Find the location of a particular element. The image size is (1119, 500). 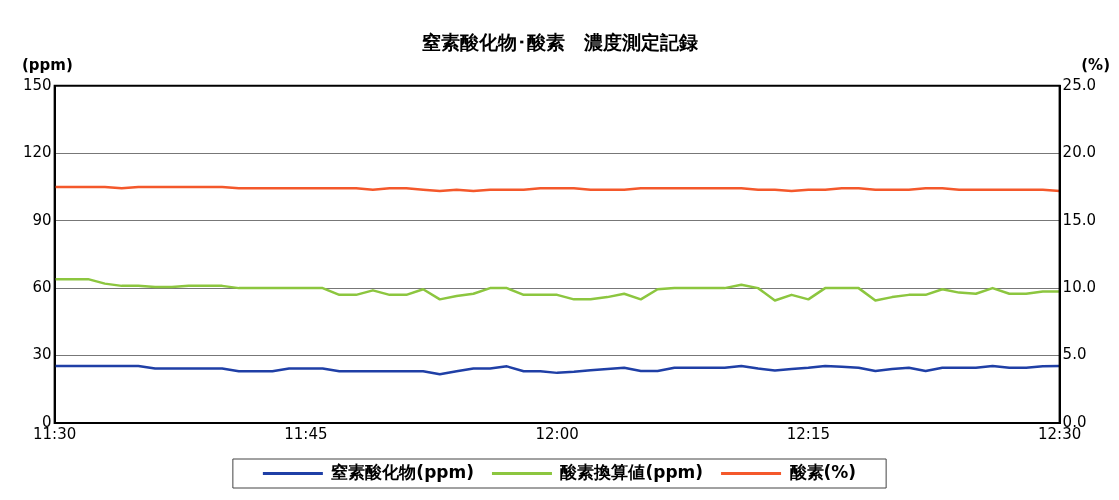

y2-tick-label: 20.0 is located at coordinates (1079, 152).